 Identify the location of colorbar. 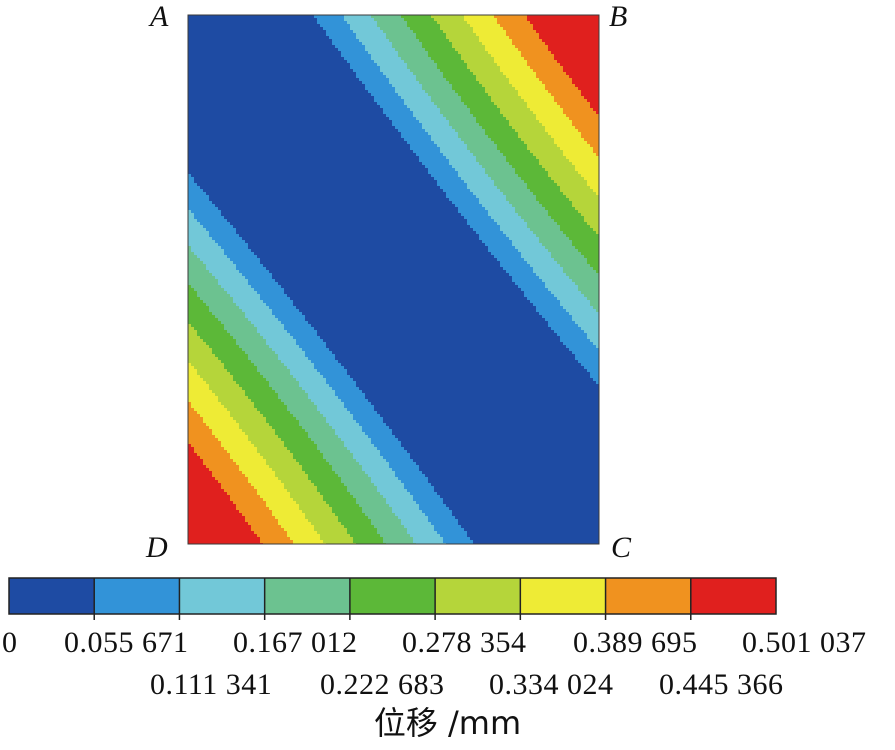
(392, 599).